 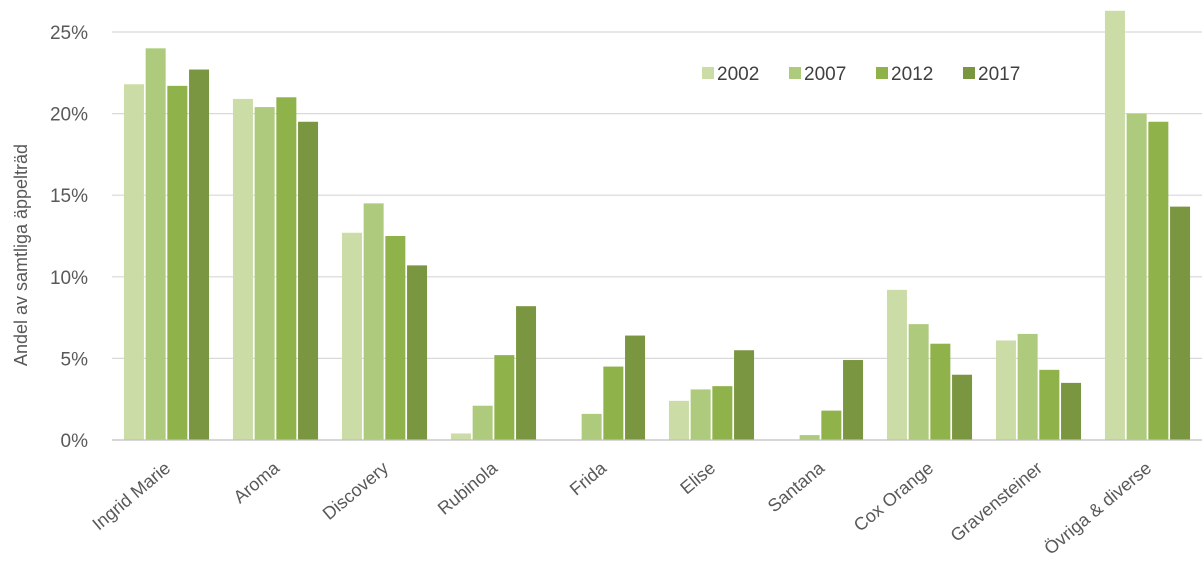 I want to click on y-tick-label: 10%, so click(x=69, y=278).